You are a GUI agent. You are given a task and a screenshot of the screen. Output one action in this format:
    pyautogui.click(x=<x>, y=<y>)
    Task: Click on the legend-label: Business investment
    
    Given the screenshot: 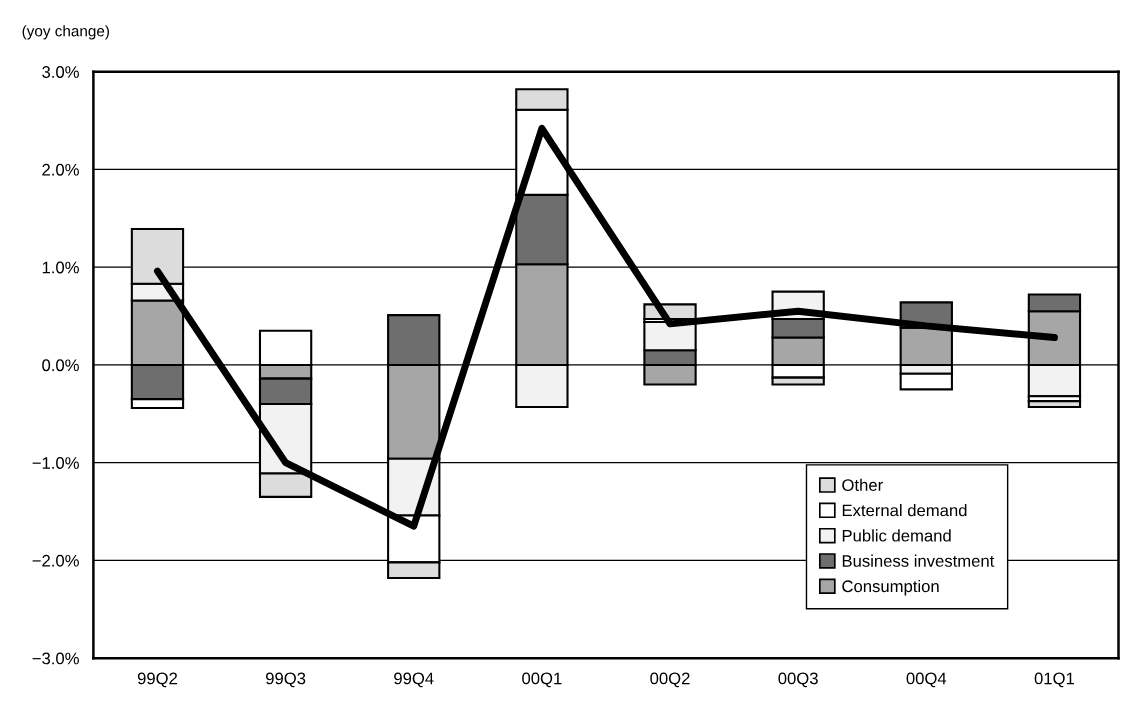 What is the action you would take?
    pyautogui.click(x=918, y=560)
    